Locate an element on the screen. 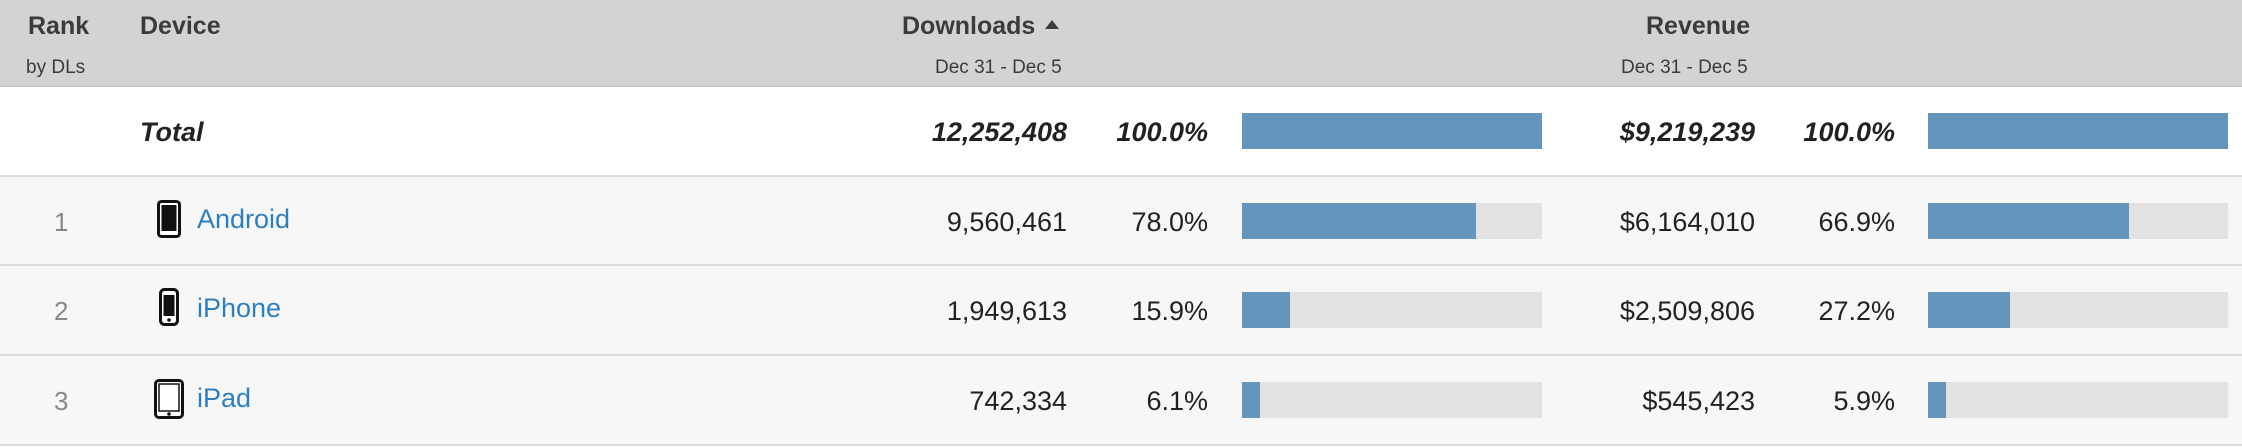 The height and width of the screenshot is (448, 2242). device-link-iphone: iPhone is located at coordinates (239, 308).